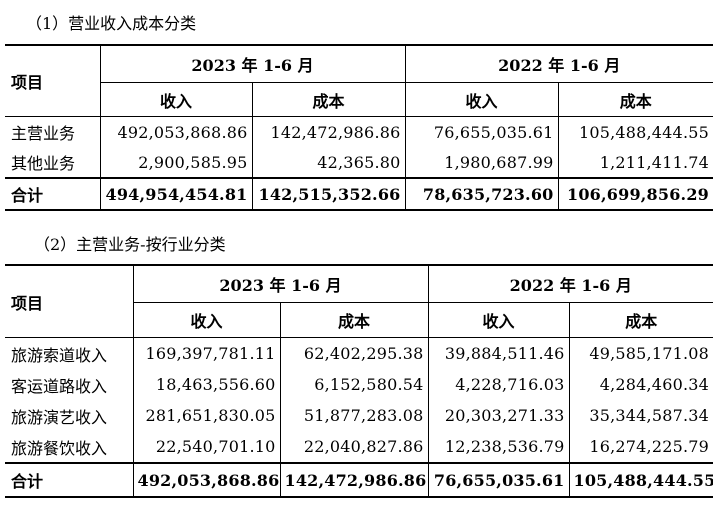 The width and height of the screenshot is (721, 506). Describe the element at coordinates (481, 162) in the screenshot. I see `cell-rev-2022: 1,980,687.99` at that location.